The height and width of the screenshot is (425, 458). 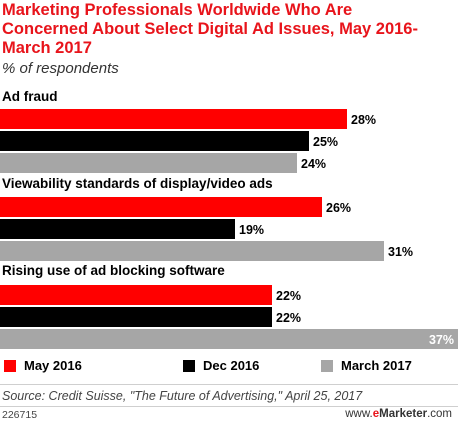 What do you see at coordinates (20, 415) in the screenshot?
I see `chart-id: 226715` at bounding box center [20, 415].